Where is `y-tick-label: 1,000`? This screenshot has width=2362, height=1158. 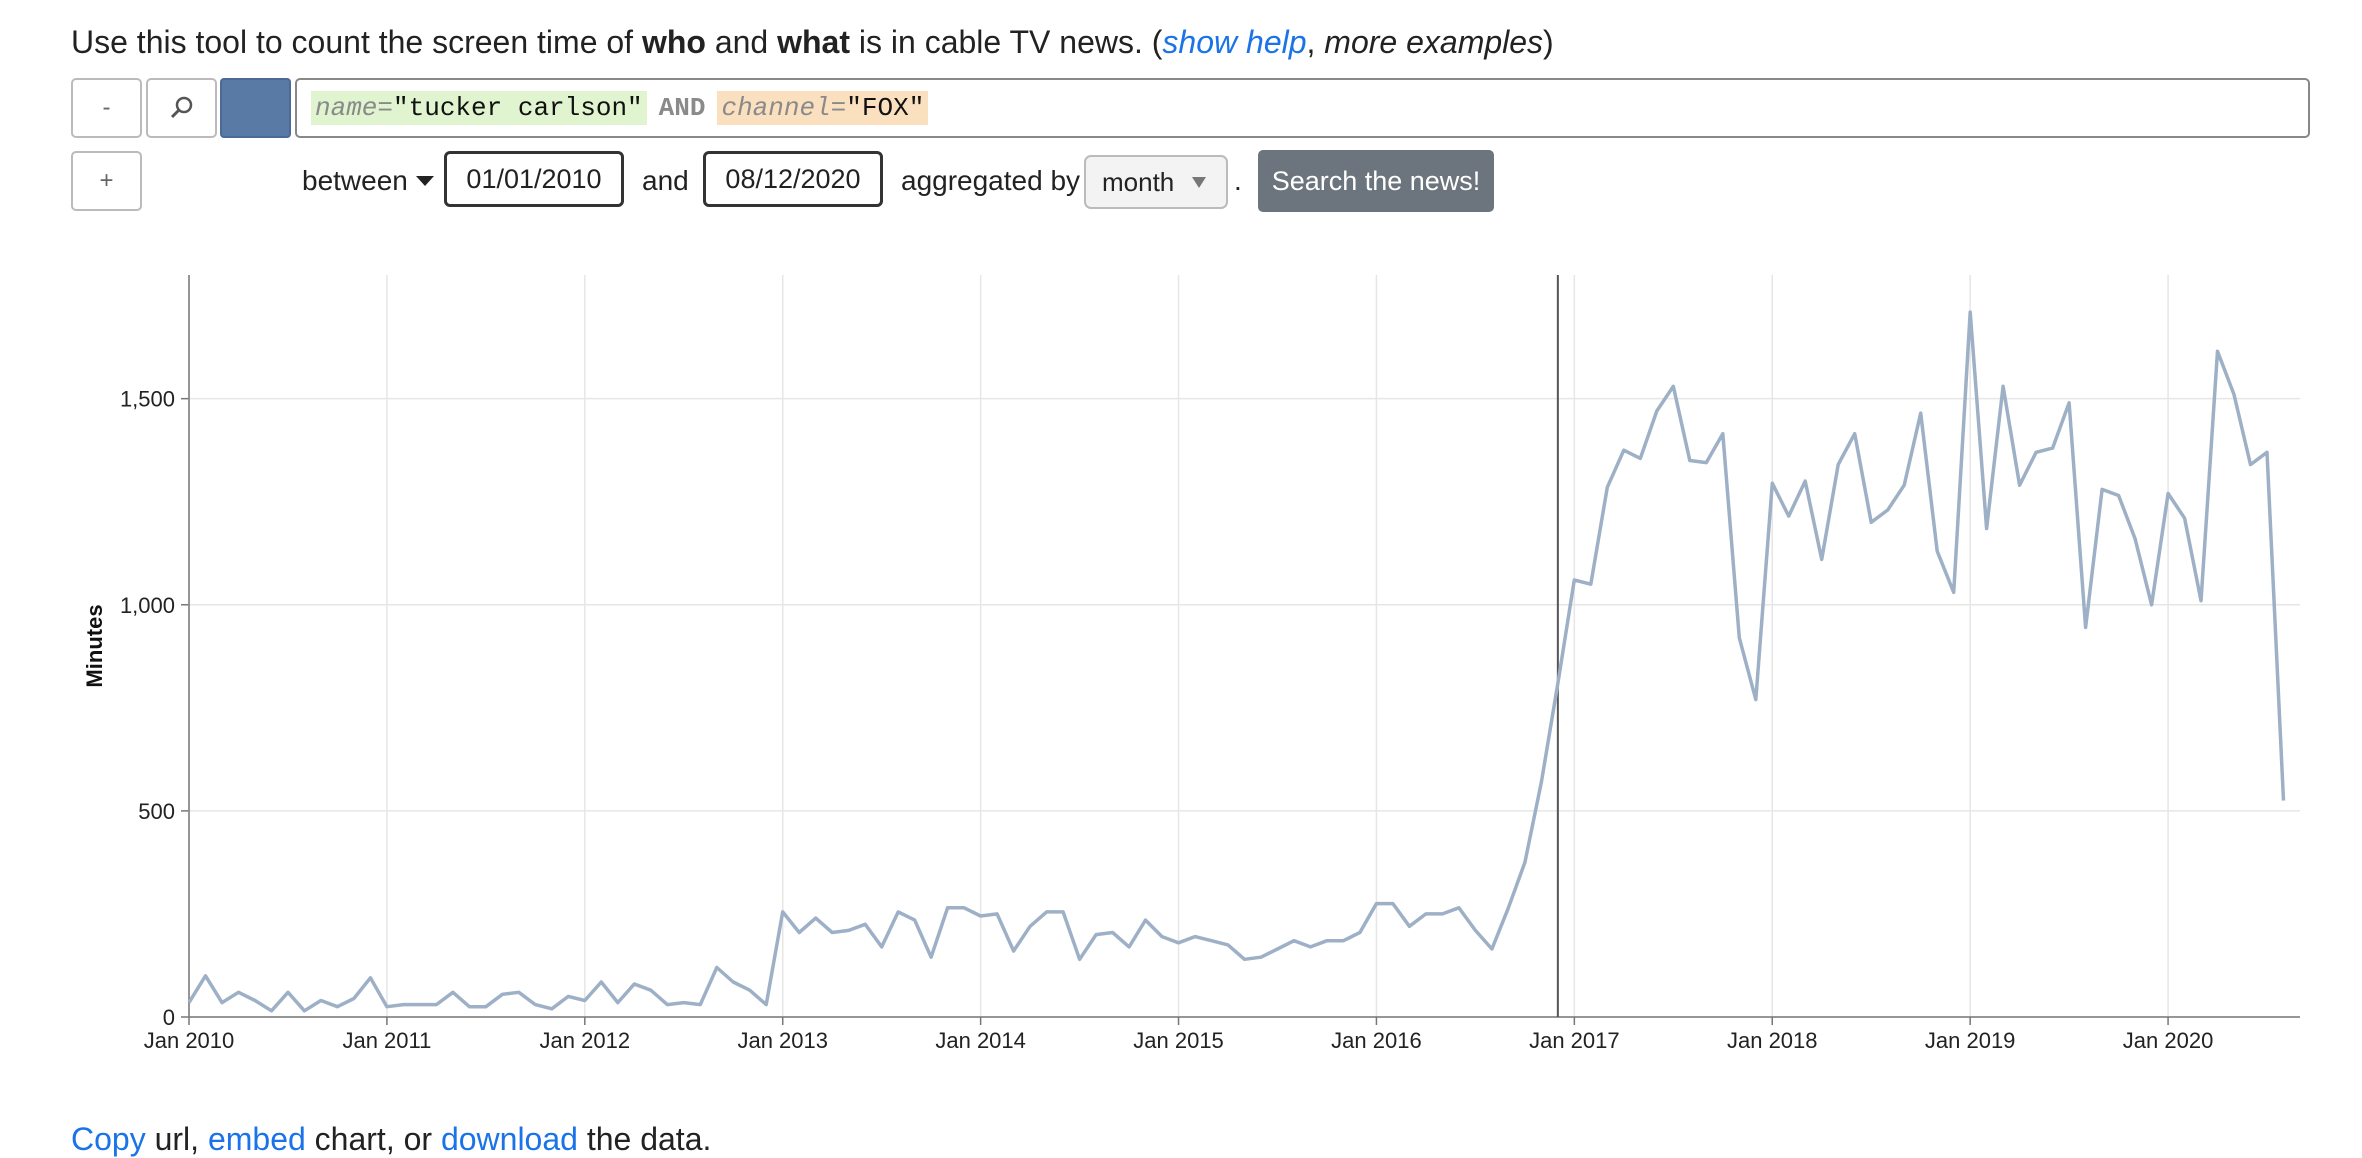
y-tick-label: 1,000 is located at coordinates (147, 605).